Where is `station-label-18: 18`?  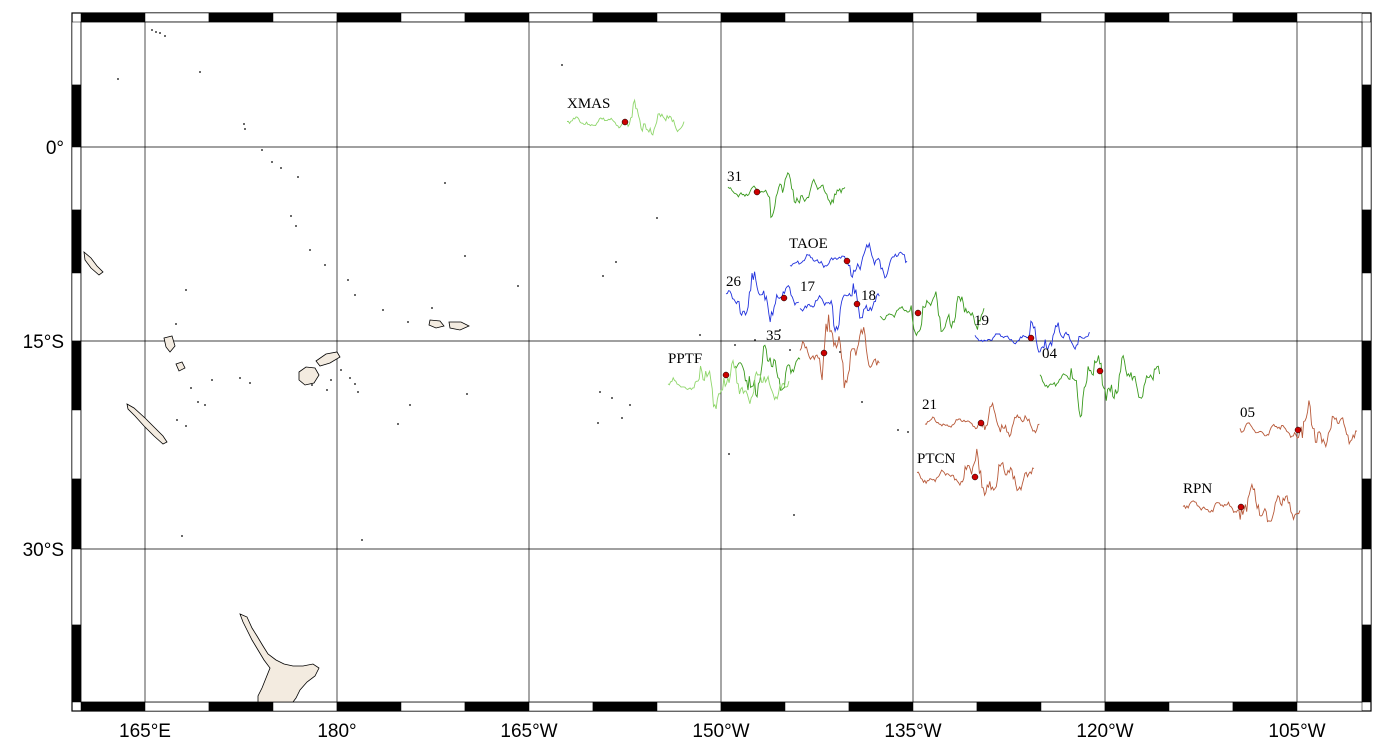
station-label-18: 18 is located at coordinates (868, 296).